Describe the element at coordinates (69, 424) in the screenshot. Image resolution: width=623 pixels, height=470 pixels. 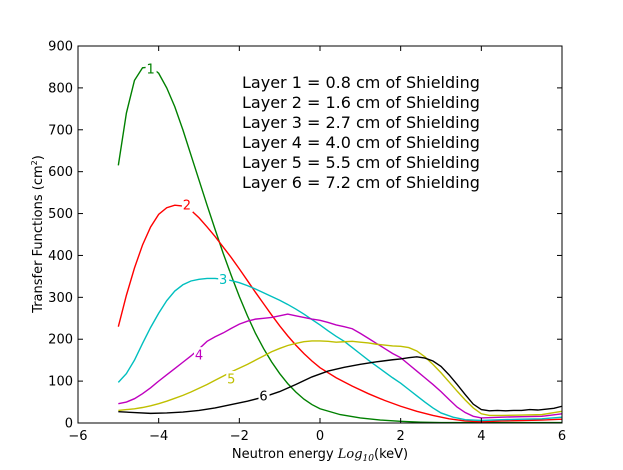
I see `y-tick-label-0: 0` at that location.